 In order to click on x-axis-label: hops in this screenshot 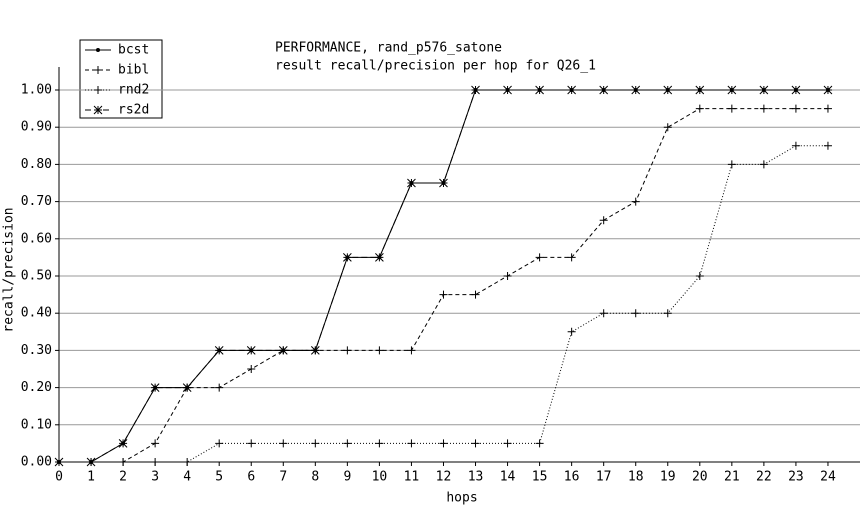, I will do `click(461, 498)`.